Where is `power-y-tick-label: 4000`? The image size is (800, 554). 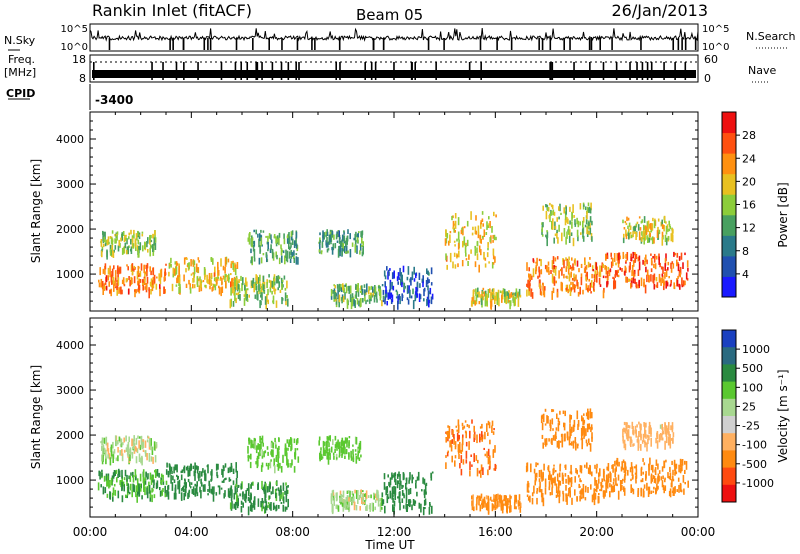 power-y-tick-label: 4000 is located at coordinates (70, 139).